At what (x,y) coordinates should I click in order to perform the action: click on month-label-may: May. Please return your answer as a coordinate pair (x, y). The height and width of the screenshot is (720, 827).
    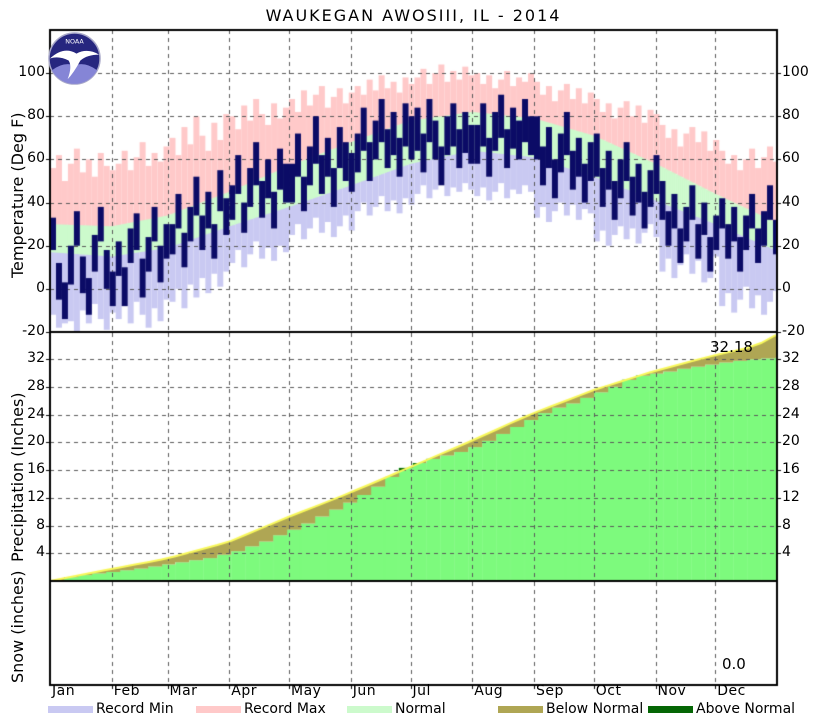
    Looking at the image, I should click on (306, 691).